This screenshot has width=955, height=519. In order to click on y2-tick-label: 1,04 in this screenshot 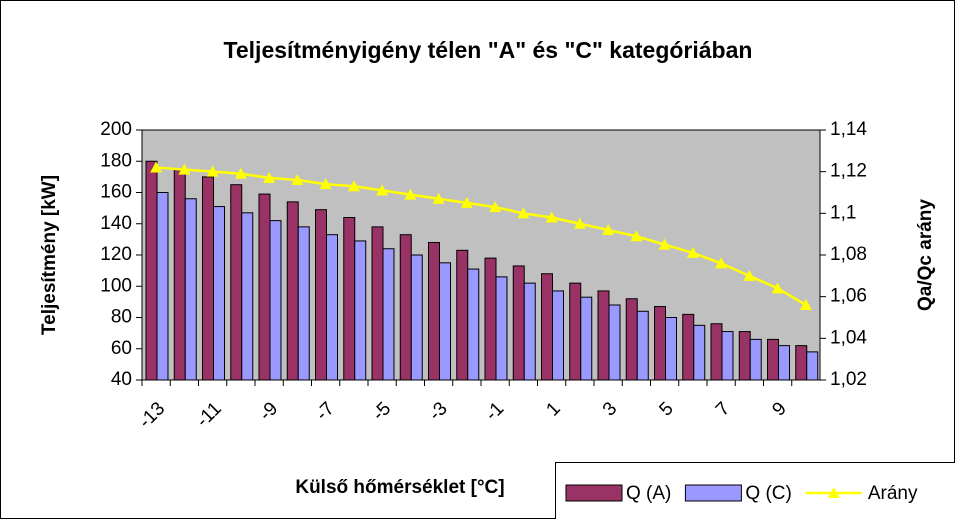, I will do `click(848, 337)`.